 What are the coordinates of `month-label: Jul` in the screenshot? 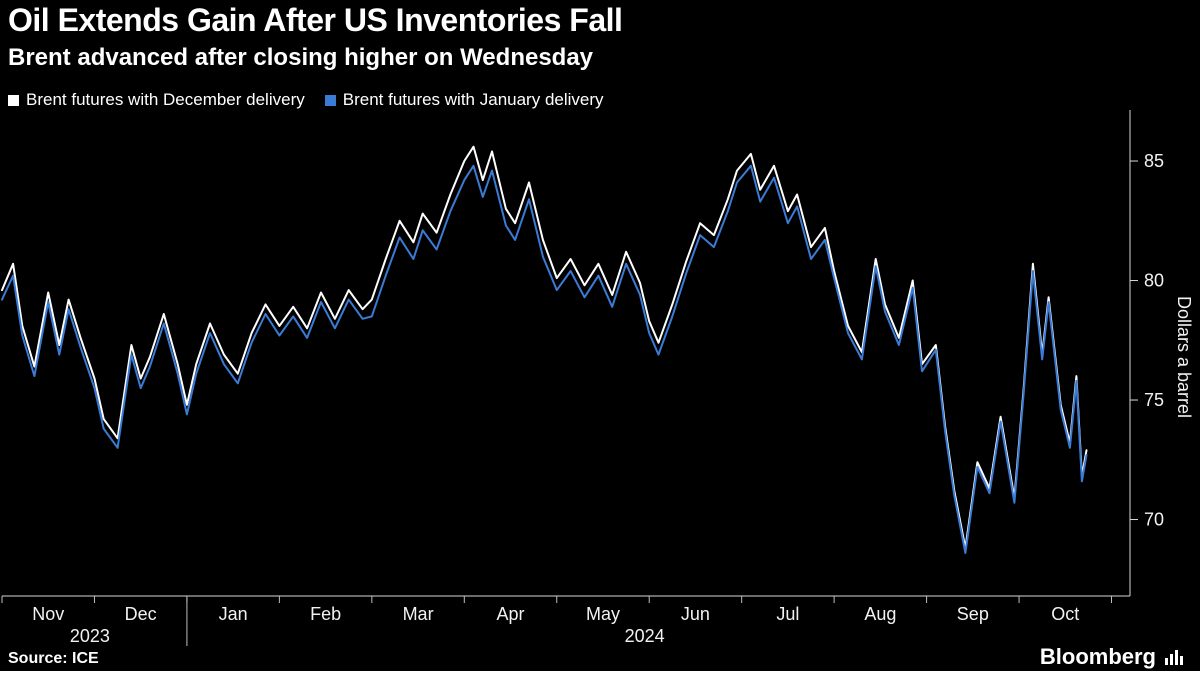 It's located at (787, 614).